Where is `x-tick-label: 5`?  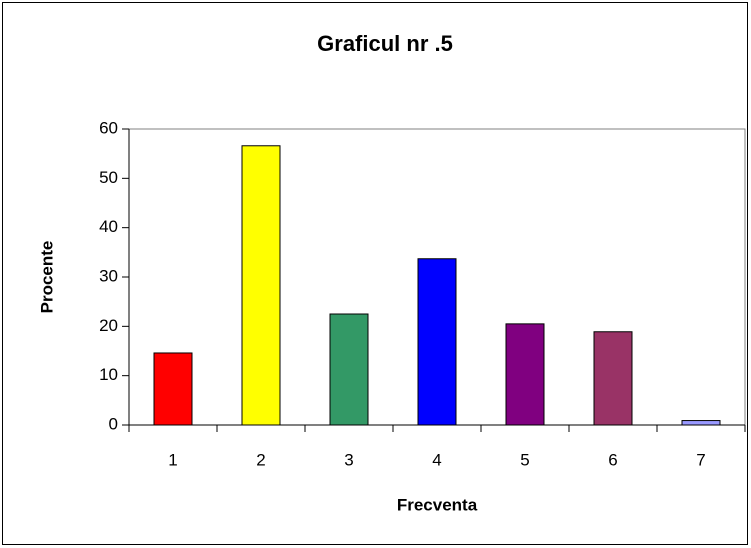
x-tick-label: 5 is located at coordinates (524, 459).